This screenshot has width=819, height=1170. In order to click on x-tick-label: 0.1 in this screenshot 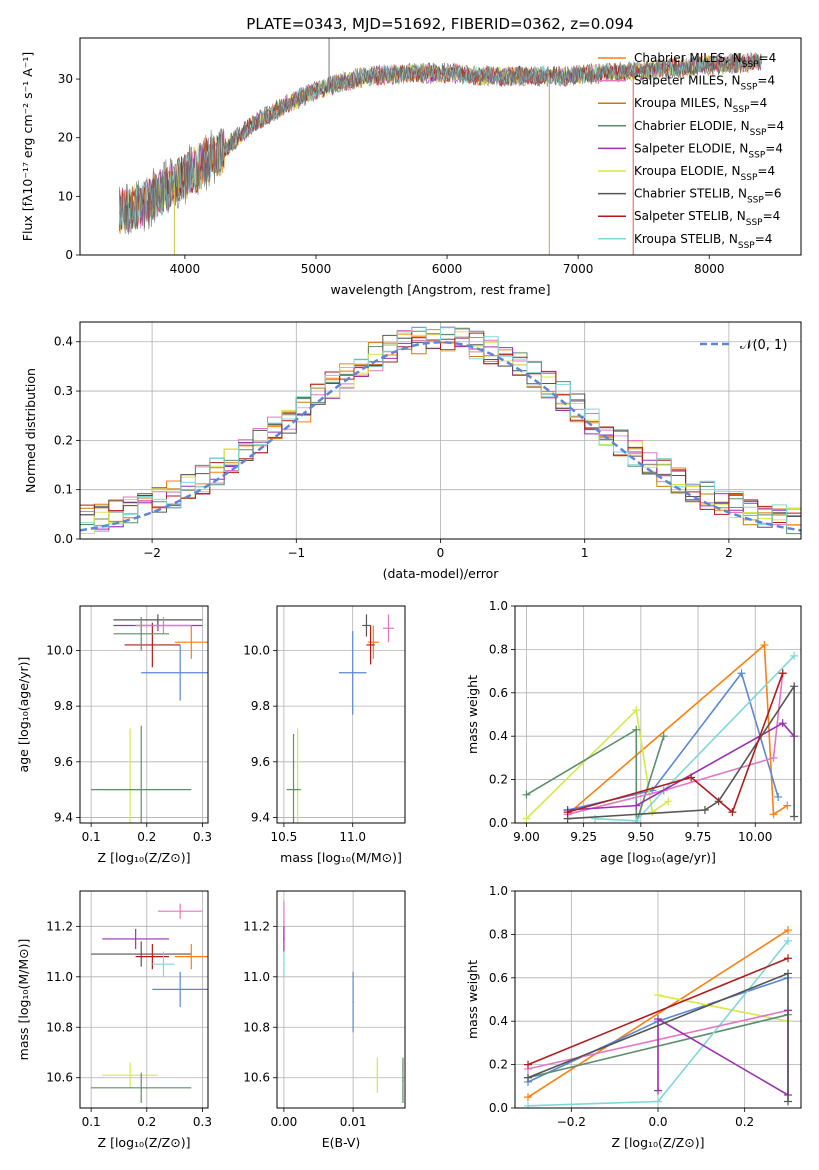, I will do `click(91, 837)`.